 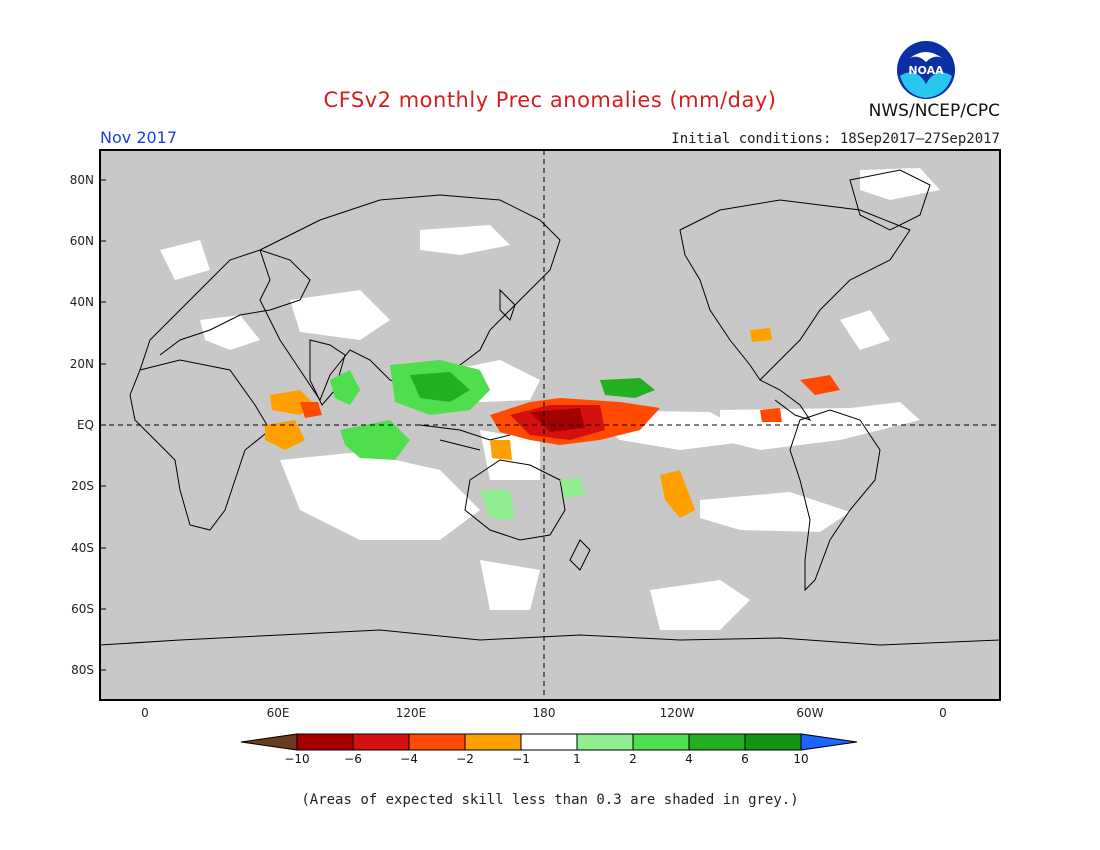 What do you see at coordinates (934, 111) in the screenshot?
I see `agency-label: NWS/NCEP/CPC` at bounding box center [934, 111].